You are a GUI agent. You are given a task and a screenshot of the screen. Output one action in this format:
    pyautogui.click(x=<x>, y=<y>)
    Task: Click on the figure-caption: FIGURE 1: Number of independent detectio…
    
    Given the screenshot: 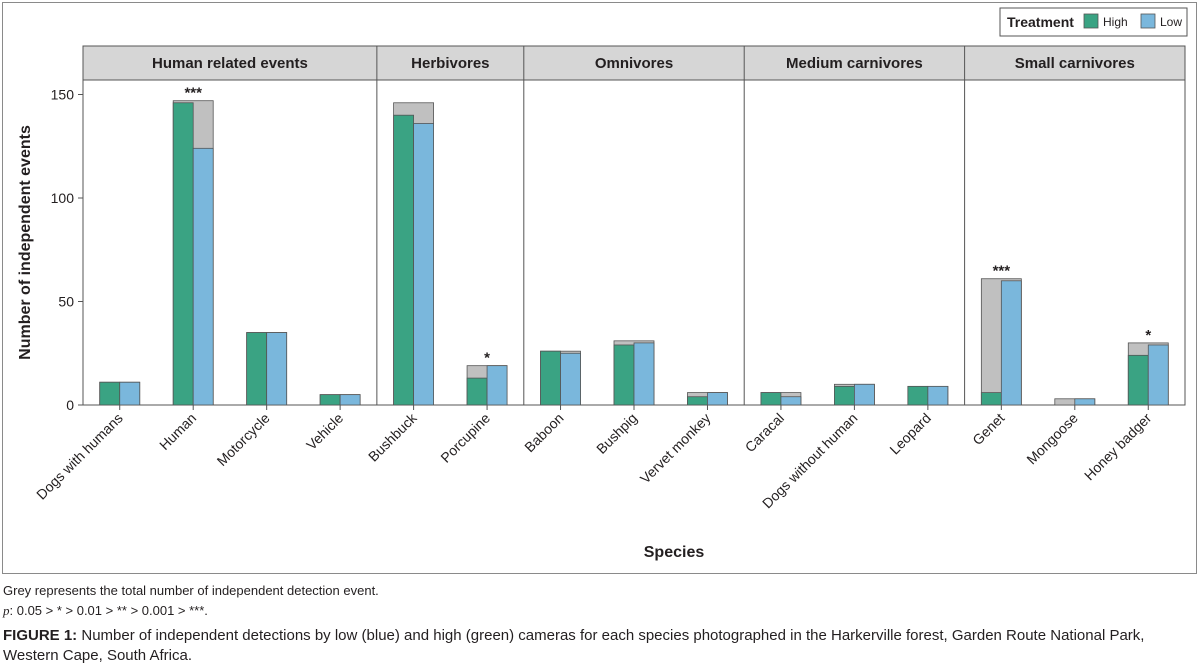 What is the action you would take?
    pyautogui.click(x=600, y=646)
    